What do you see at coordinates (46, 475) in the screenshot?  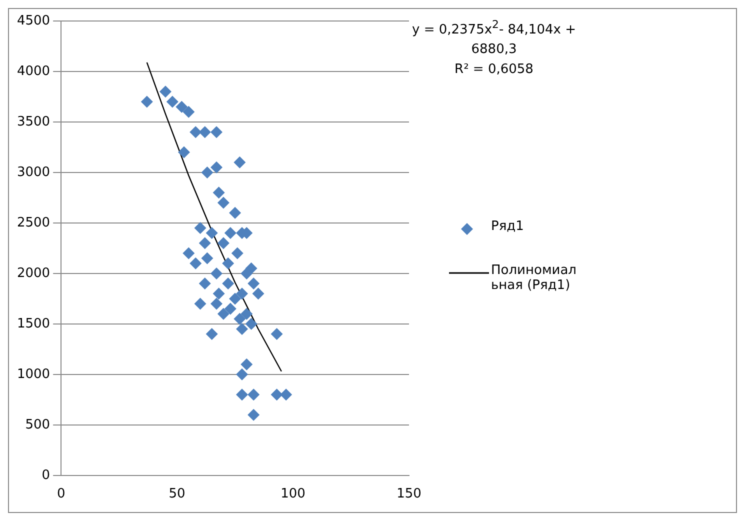 I see `y-tick-label: 0` at bounding box center [46, 475].